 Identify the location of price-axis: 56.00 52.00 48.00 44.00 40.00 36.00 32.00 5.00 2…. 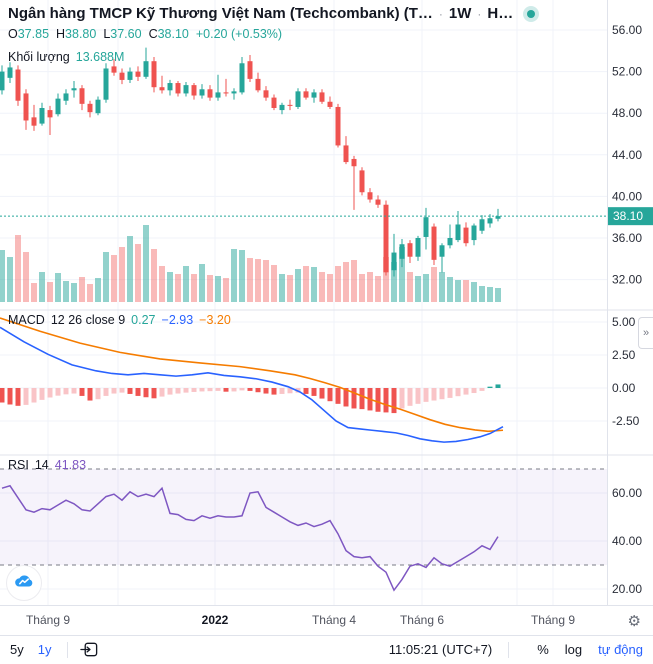
(627, 309).